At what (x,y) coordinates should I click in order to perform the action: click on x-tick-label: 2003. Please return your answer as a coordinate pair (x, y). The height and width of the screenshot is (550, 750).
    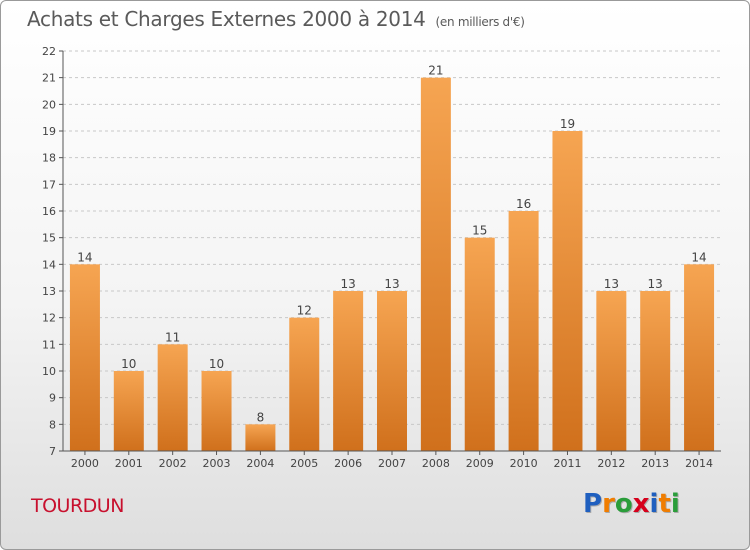
    Looking at the image, I should click on (217, 463).